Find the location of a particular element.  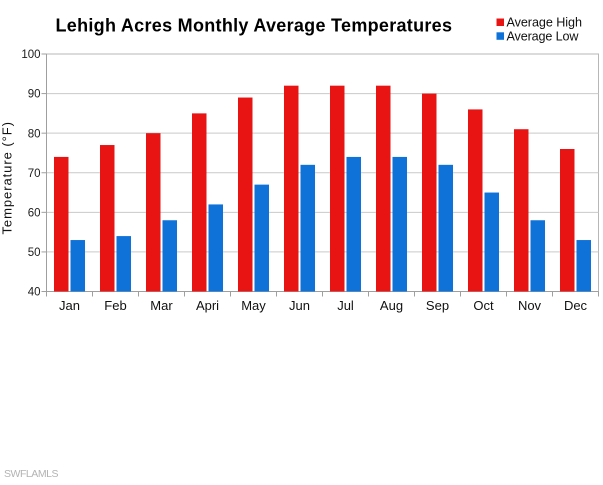

svg-text: Dec is located at coordinates (576, 305).